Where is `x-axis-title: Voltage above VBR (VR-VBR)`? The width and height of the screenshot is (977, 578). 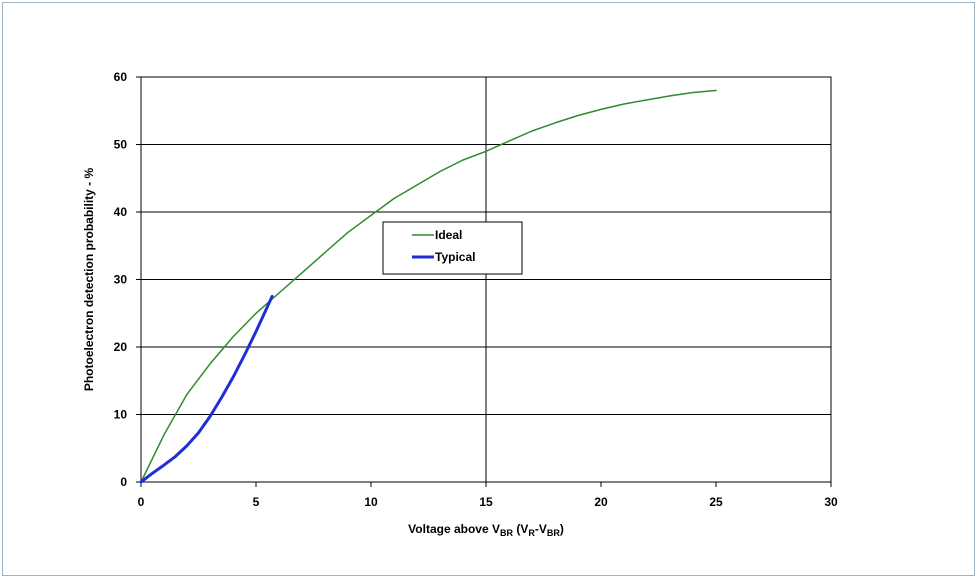
x-axis-title: Voltage above VBR (VR-VBR) is located at coordinates (486, 530).